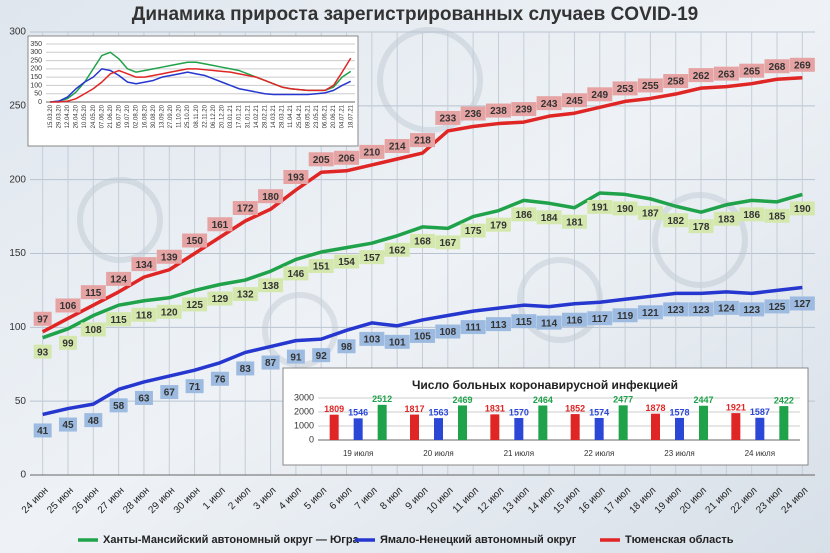 Image resolution: width=830 pixels, height=553 pixels. Describe the element at coordinates (701, 227) in the screenshot. I see `value-label: 178` at that location.